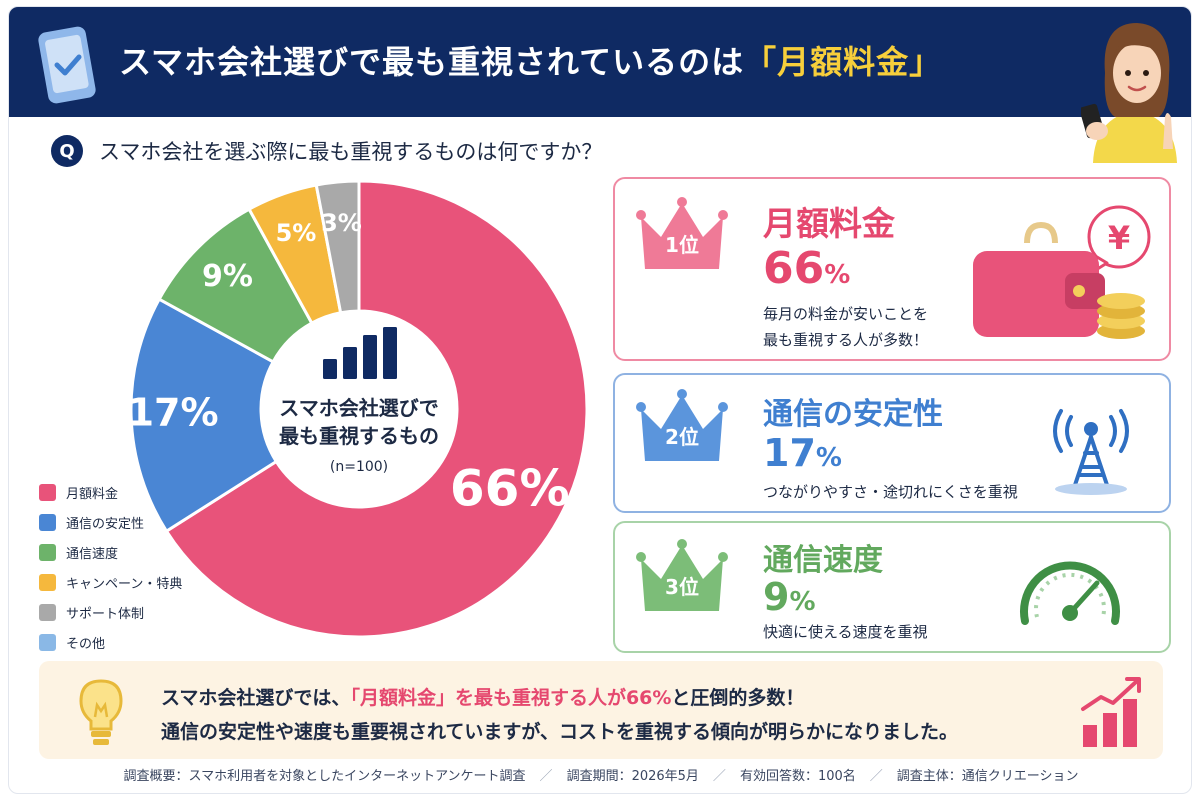 This screenshot has width=1200, height=800. I want to click on summary-line1-a: スマホ会社選びでは、, so click(256, 698).